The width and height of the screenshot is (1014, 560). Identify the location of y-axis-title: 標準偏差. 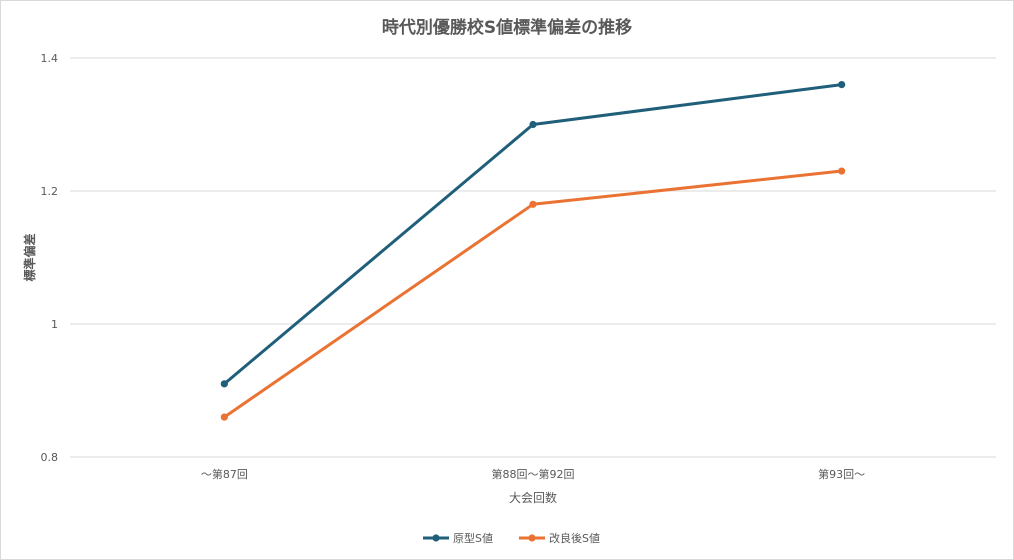
(29, 257).